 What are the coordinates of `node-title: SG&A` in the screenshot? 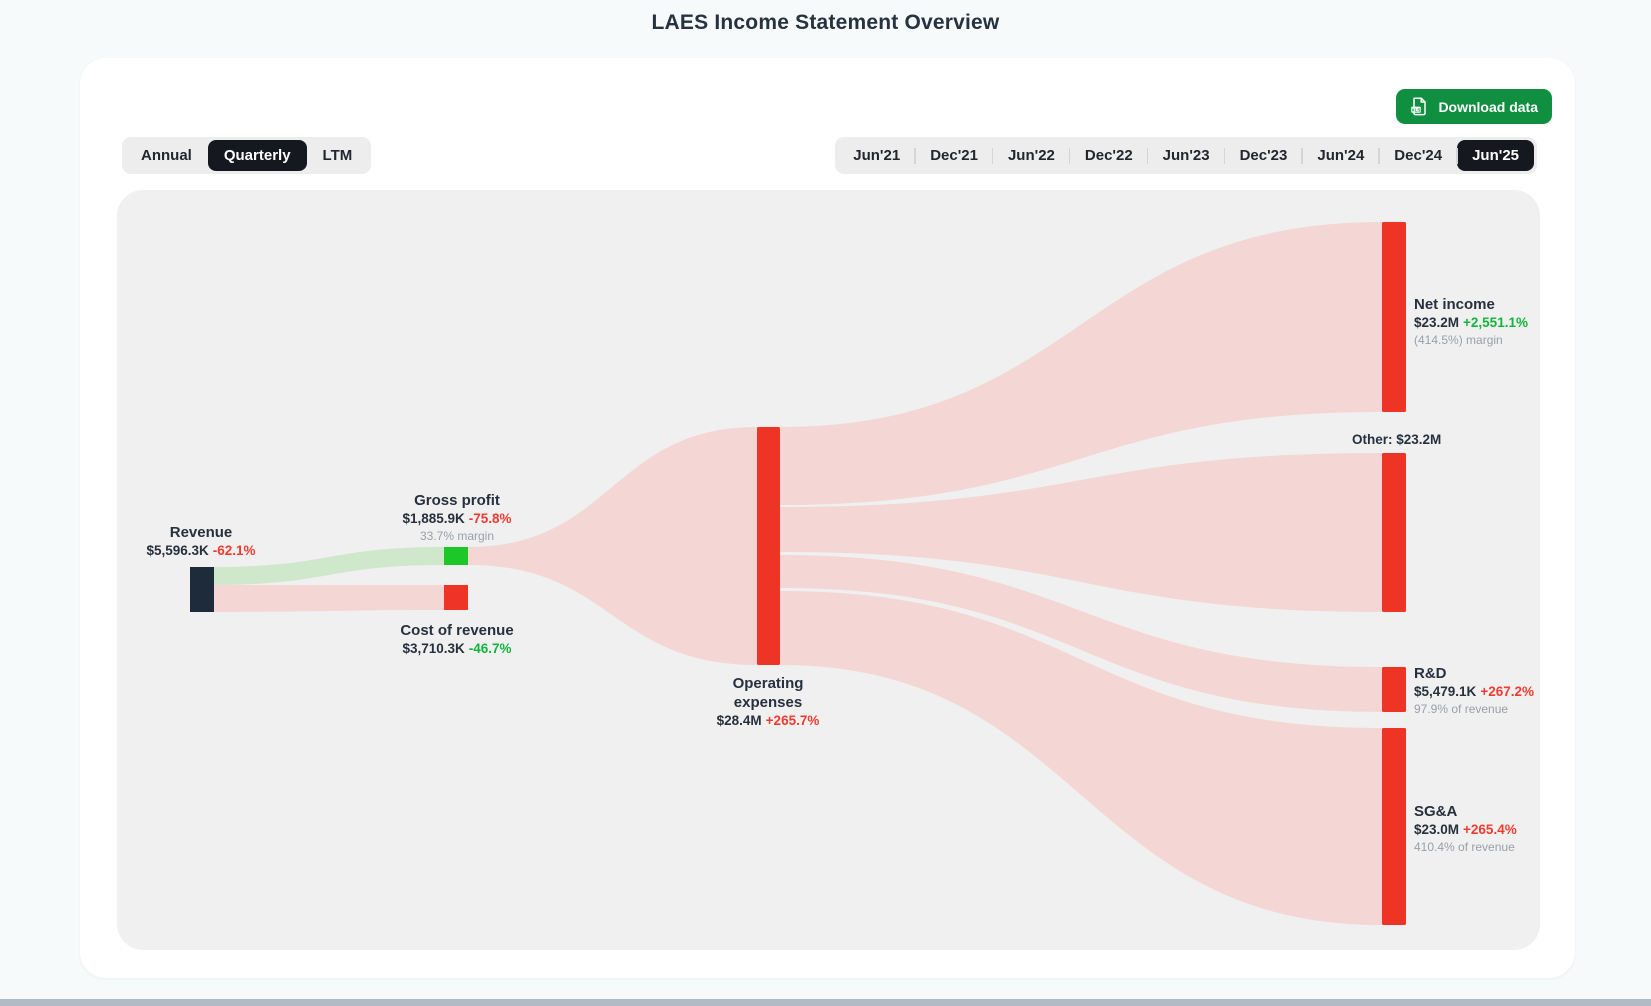 It's located at (1436, 811).